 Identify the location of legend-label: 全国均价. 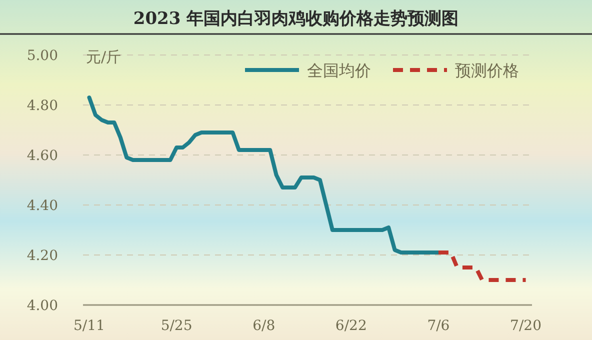
(339, 70).